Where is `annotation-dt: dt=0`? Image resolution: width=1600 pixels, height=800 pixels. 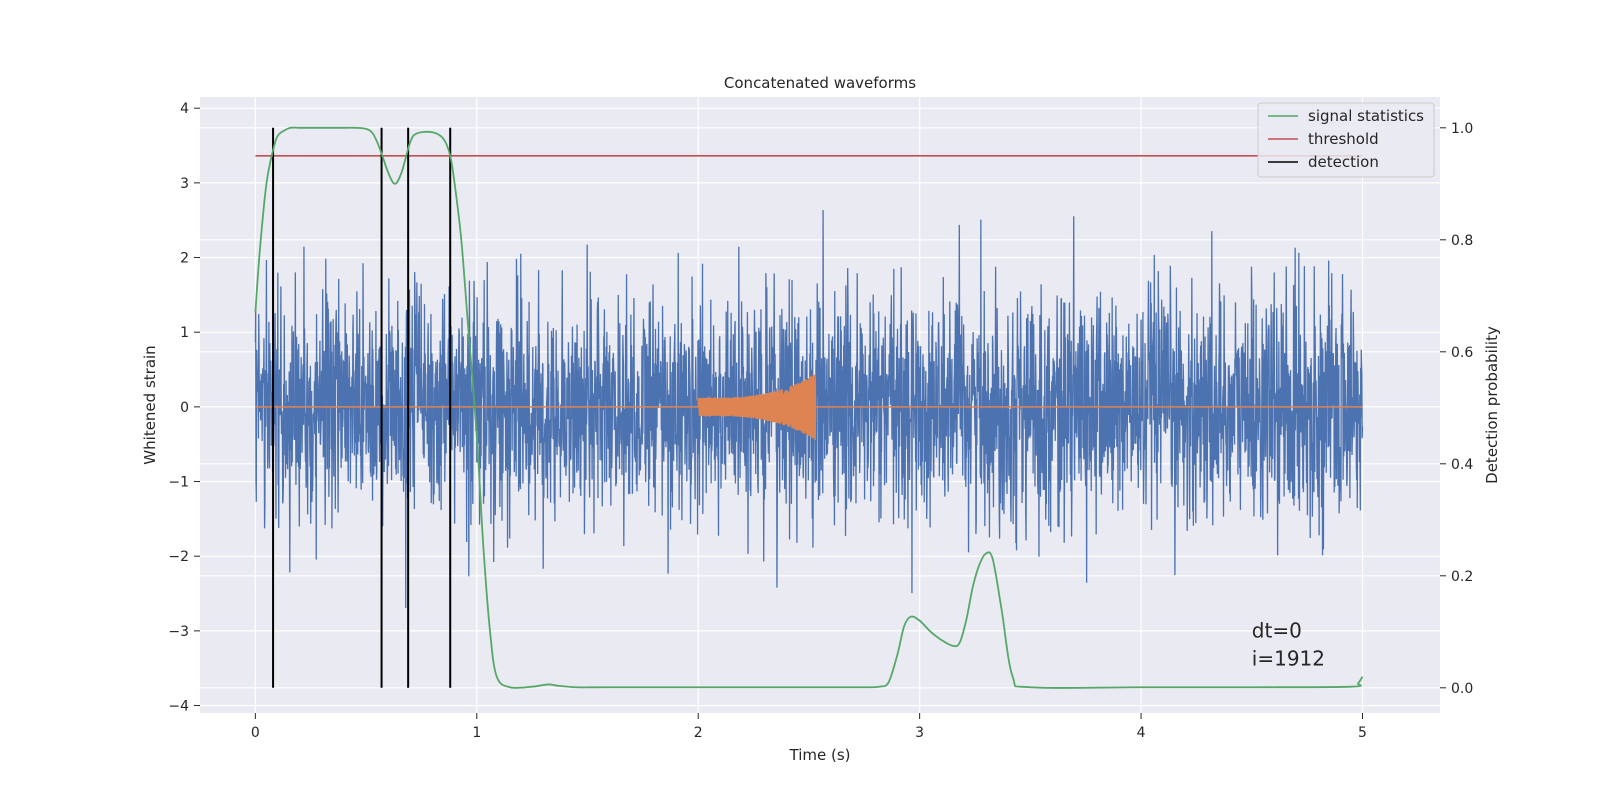 annotation-dt: dt=0 is located at coordinates (1277, 631).